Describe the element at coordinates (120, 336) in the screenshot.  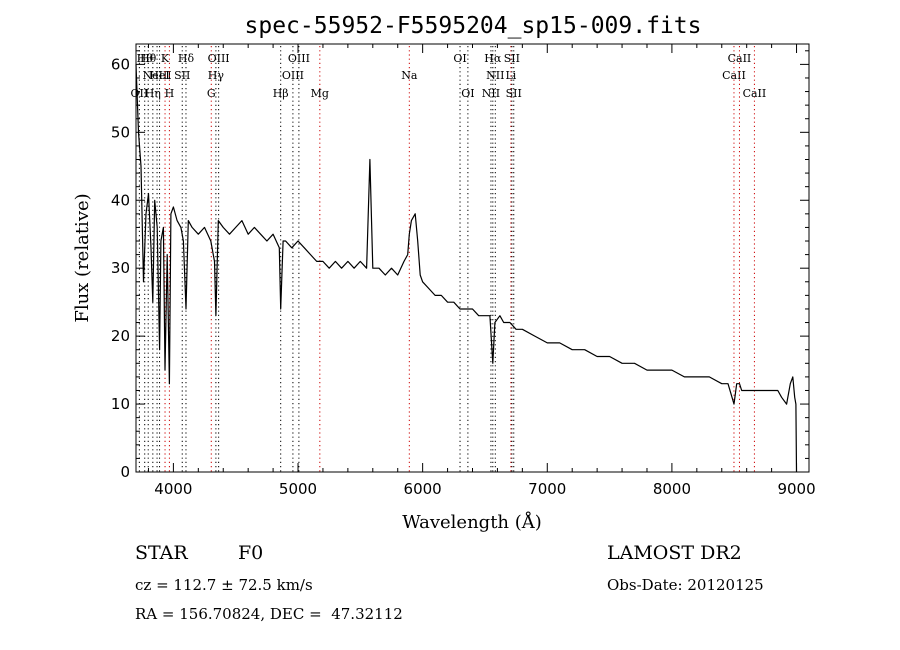
I see `y-tick-label: 20` at that location.